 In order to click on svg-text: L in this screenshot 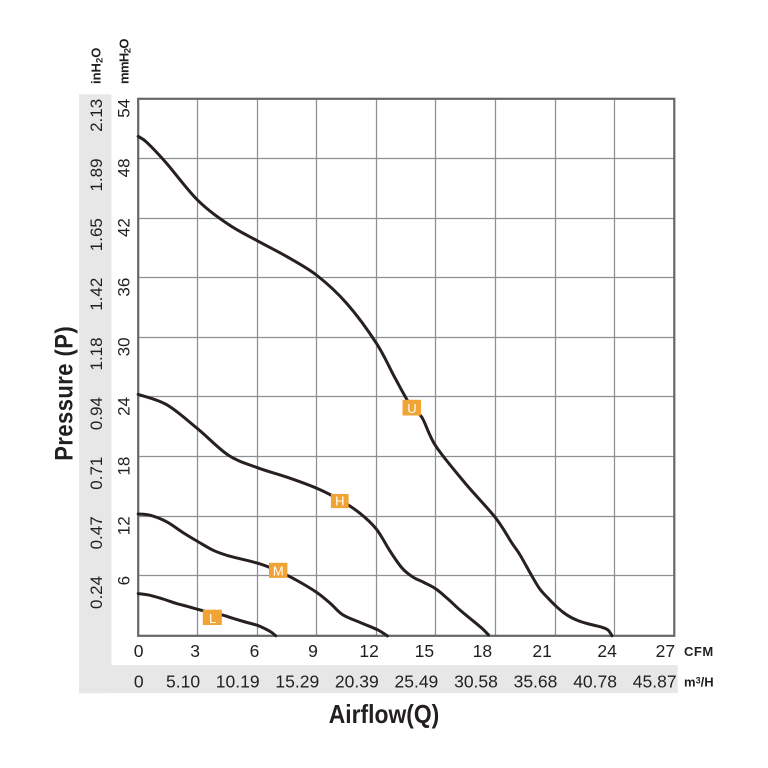, I will do `click(212, 618)`.